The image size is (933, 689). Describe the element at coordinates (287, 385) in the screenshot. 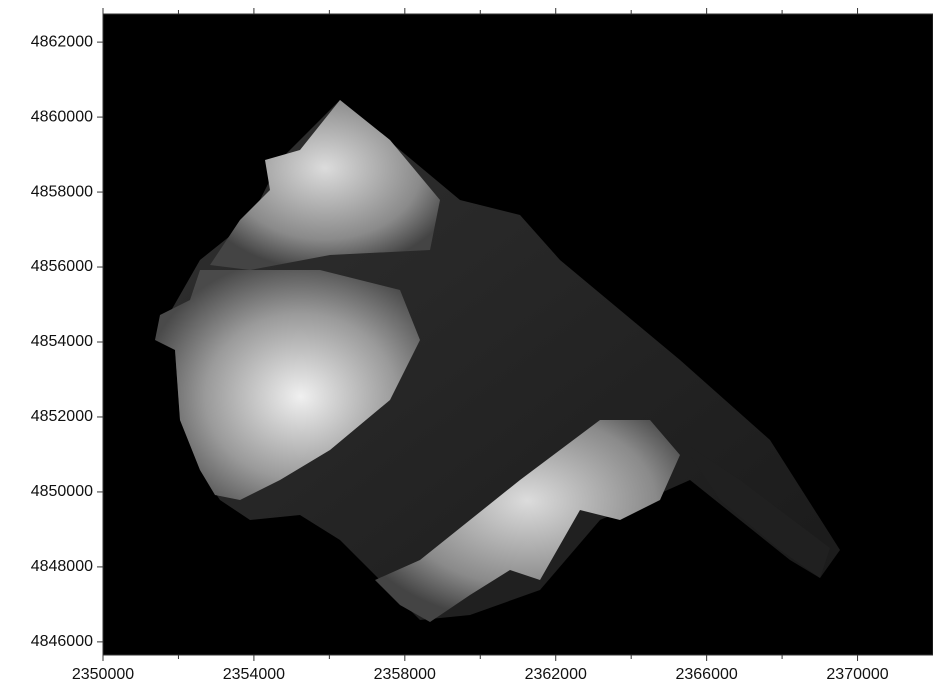

I see `central-hills` at that location.